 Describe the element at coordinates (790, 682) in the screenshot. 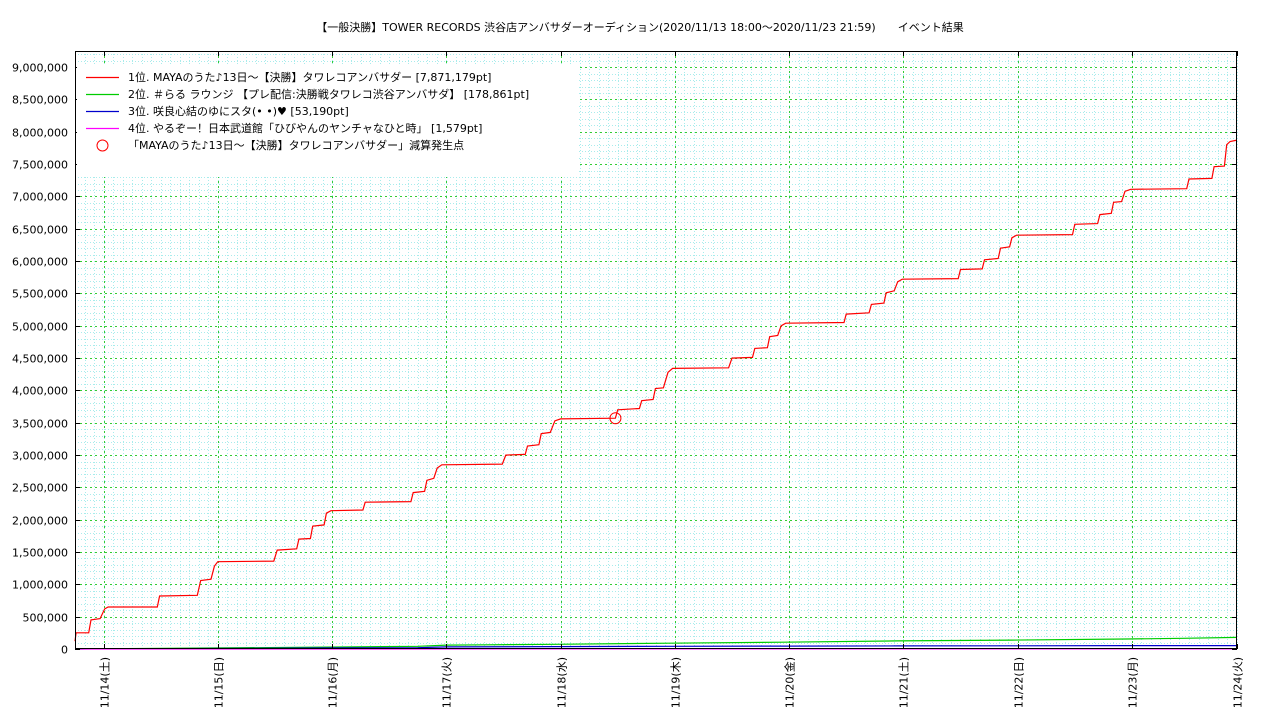

I see `x-tick-label: 11/20(金)` at that location.